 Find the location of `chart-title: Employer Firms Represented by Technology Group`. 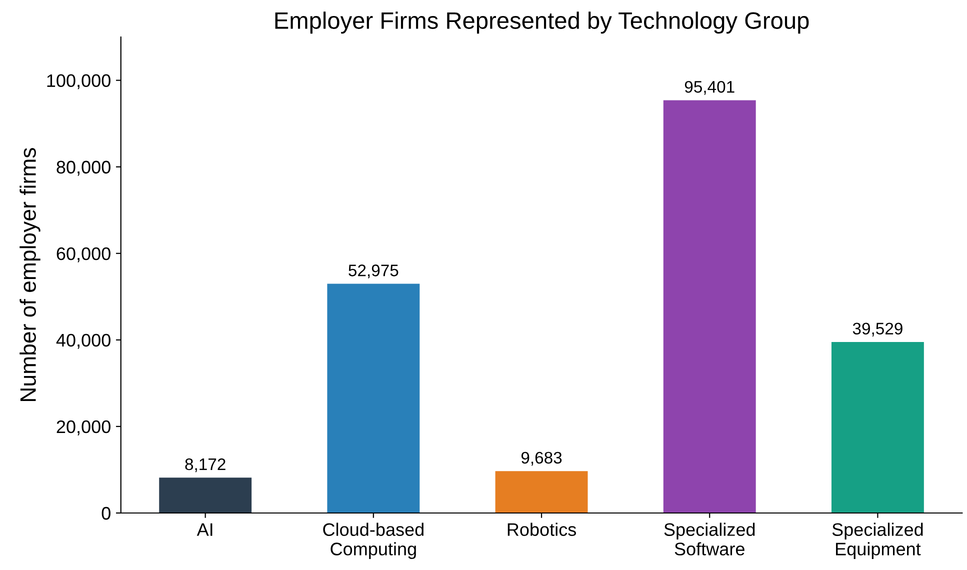

chart-title: Employer Firms Represented by Technology Group is located at coordinates (542, 23).